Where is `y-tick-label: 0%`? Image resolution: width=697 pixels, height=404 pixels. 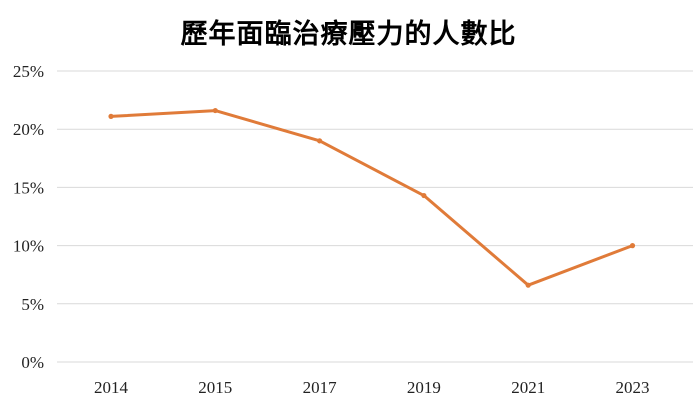
y-tick-label: 0% is located at coordinates (32, 362).